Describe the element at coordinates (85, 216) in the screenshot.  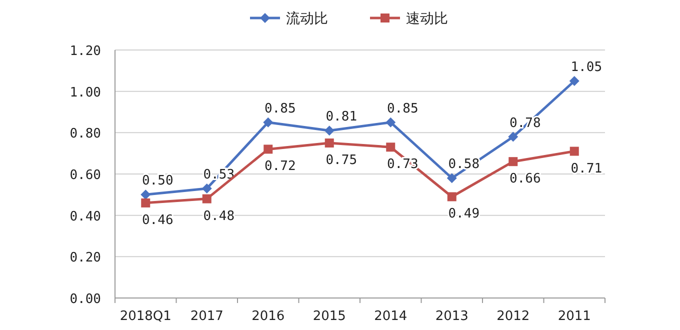
I see `y-tick-label: 0.40` at that location.